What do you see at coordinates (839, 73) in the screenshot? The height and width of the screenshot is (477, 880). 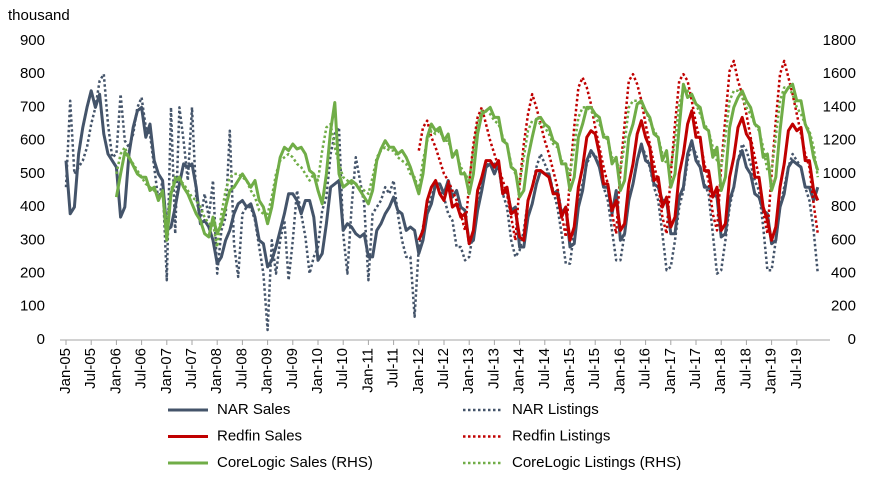 I see `y2-tick-label: 1600` at bounding box center [839, 73].